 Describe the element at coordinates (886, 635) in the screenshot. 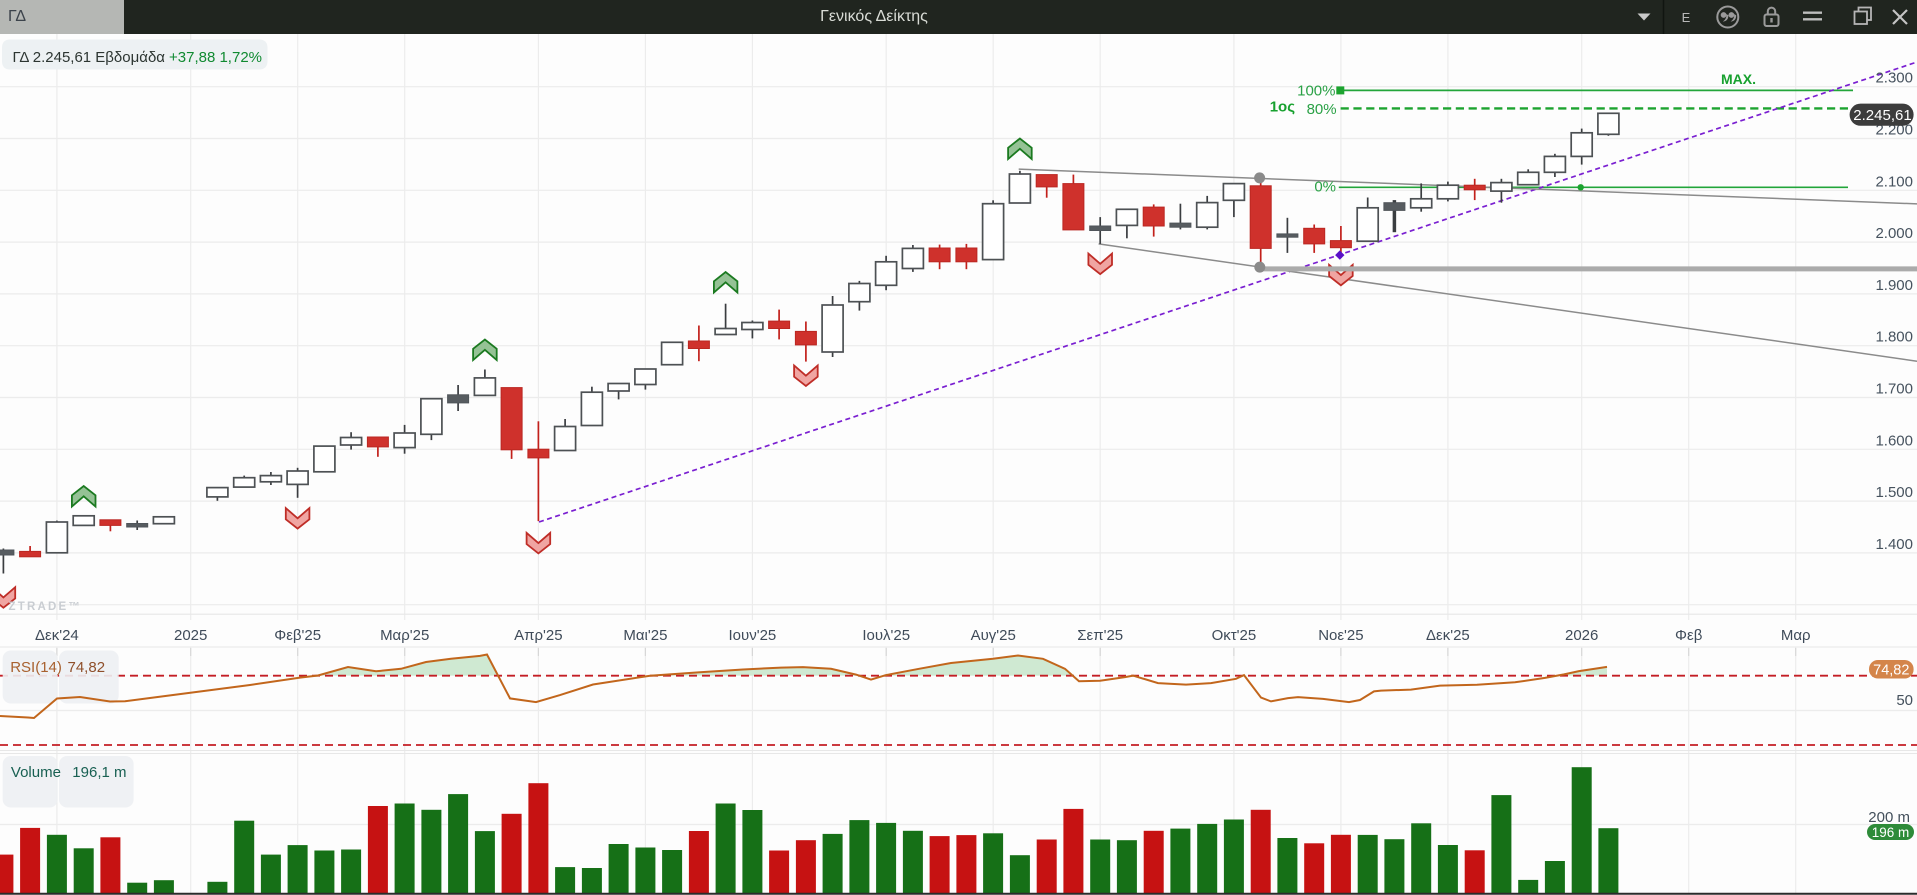

I see `svg-text: Ιουλ'25` at that location.